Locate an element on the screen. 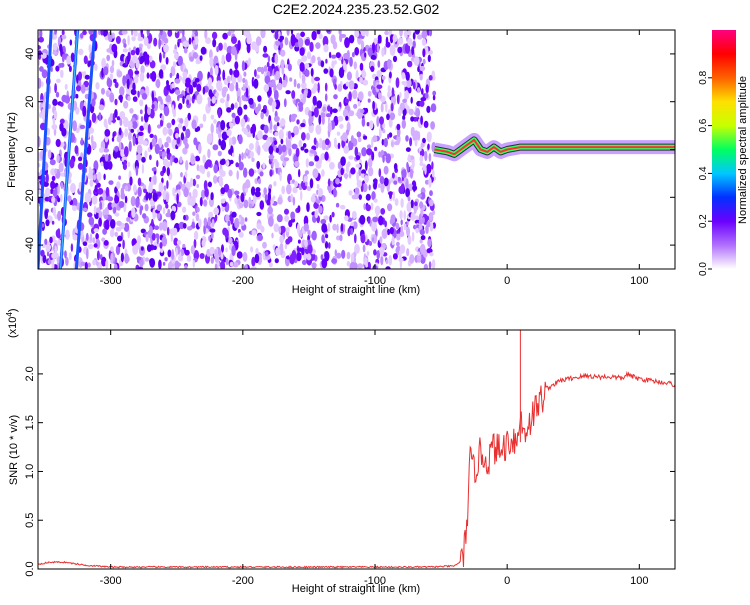 Image resolution: width=750 pixels, height=605 pixels. snr-x-label: Height of straight line (km) is located at coordinates (356, 589).